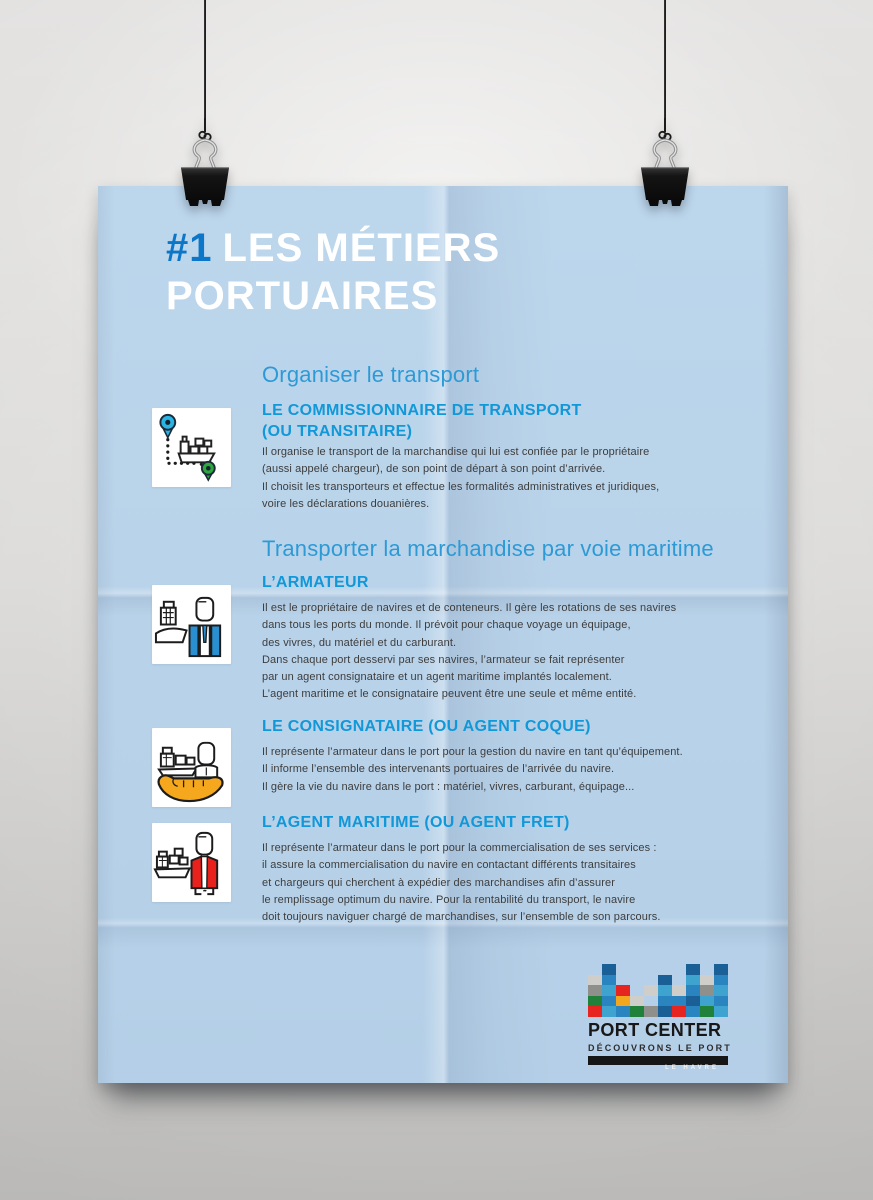 The width and height of the screenshot is (873, 1200). I want to click on poster-title-line2: PORTUAIRES, so click(302, 296).